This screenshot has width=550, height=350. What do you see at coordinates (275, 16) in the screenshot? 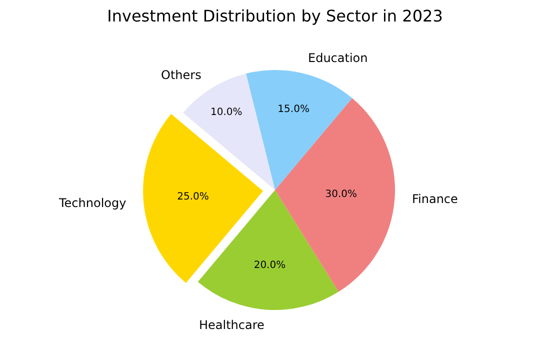
I see `chart-title: Investment Distribution by Sector in 2023` at bounding box center [275, 16].